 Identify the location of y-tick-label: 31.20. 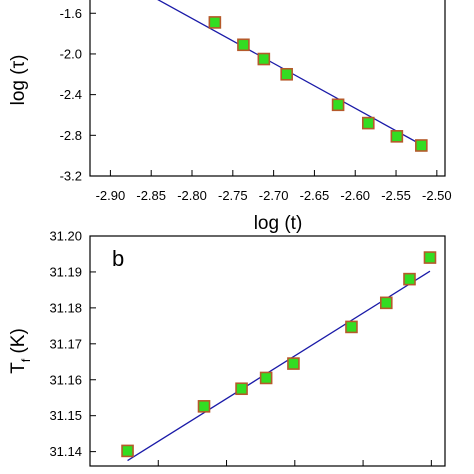
(65, 236).